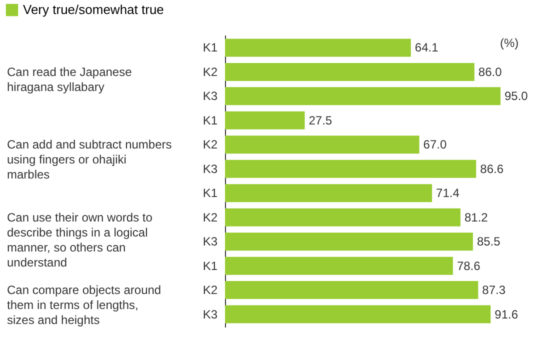 The image size is (550, 337). Describe the element at coordinates (509, 43) in the screenshot. I see `annotation: (%)` at that location.